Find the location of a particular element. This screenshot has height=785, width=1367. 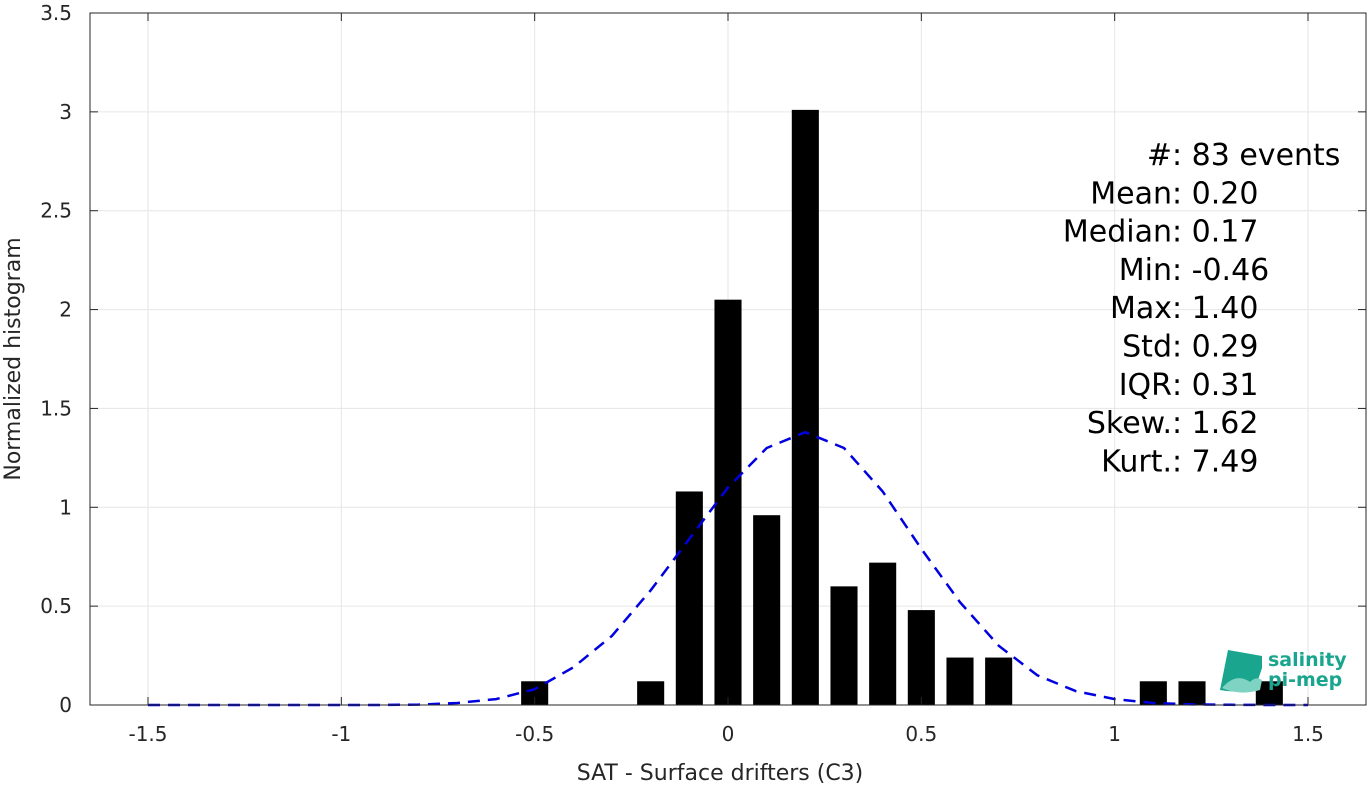

stat-label: Mean is located at coordinates (1131, 193).